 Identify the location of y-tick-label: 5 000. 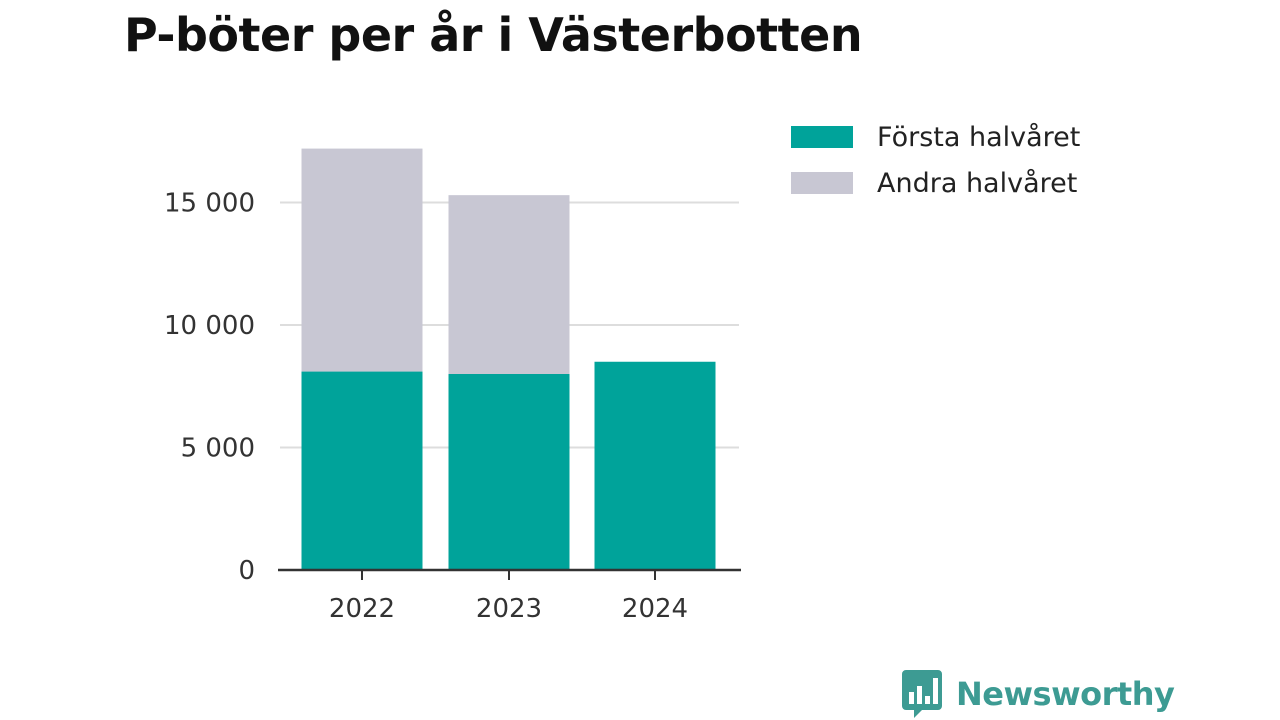
(218, 449).